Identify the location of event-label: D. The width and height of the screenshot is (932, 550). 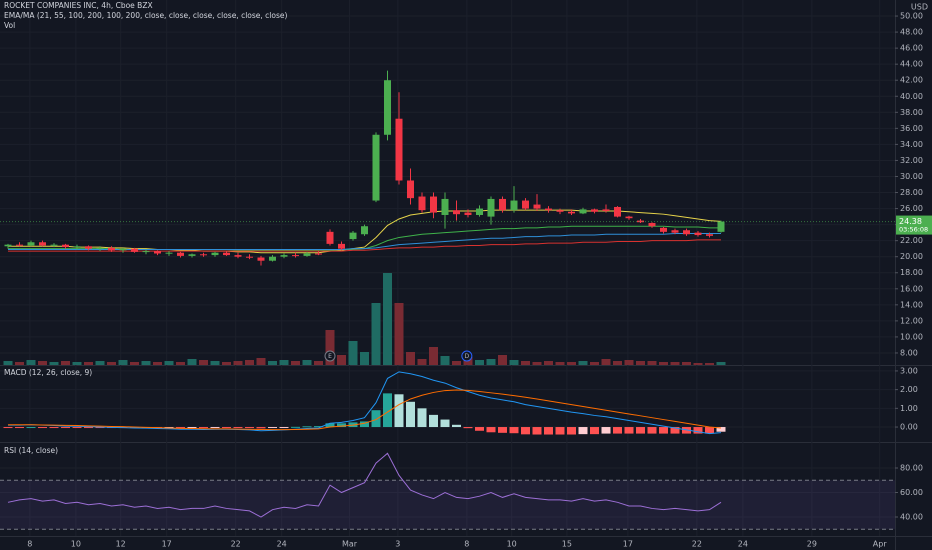
(467, 356).